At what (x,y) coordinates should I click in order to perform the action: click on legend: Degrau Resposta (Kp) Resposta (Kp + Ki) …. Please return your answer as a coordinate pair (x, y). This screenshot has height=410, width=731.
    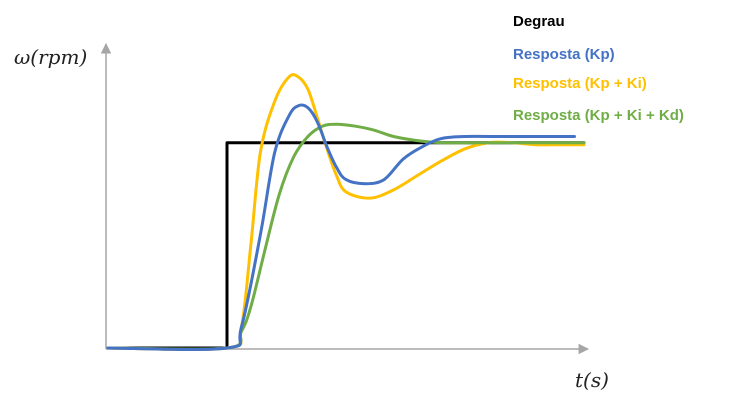
    Looking at the image, I should click on (598, 68).